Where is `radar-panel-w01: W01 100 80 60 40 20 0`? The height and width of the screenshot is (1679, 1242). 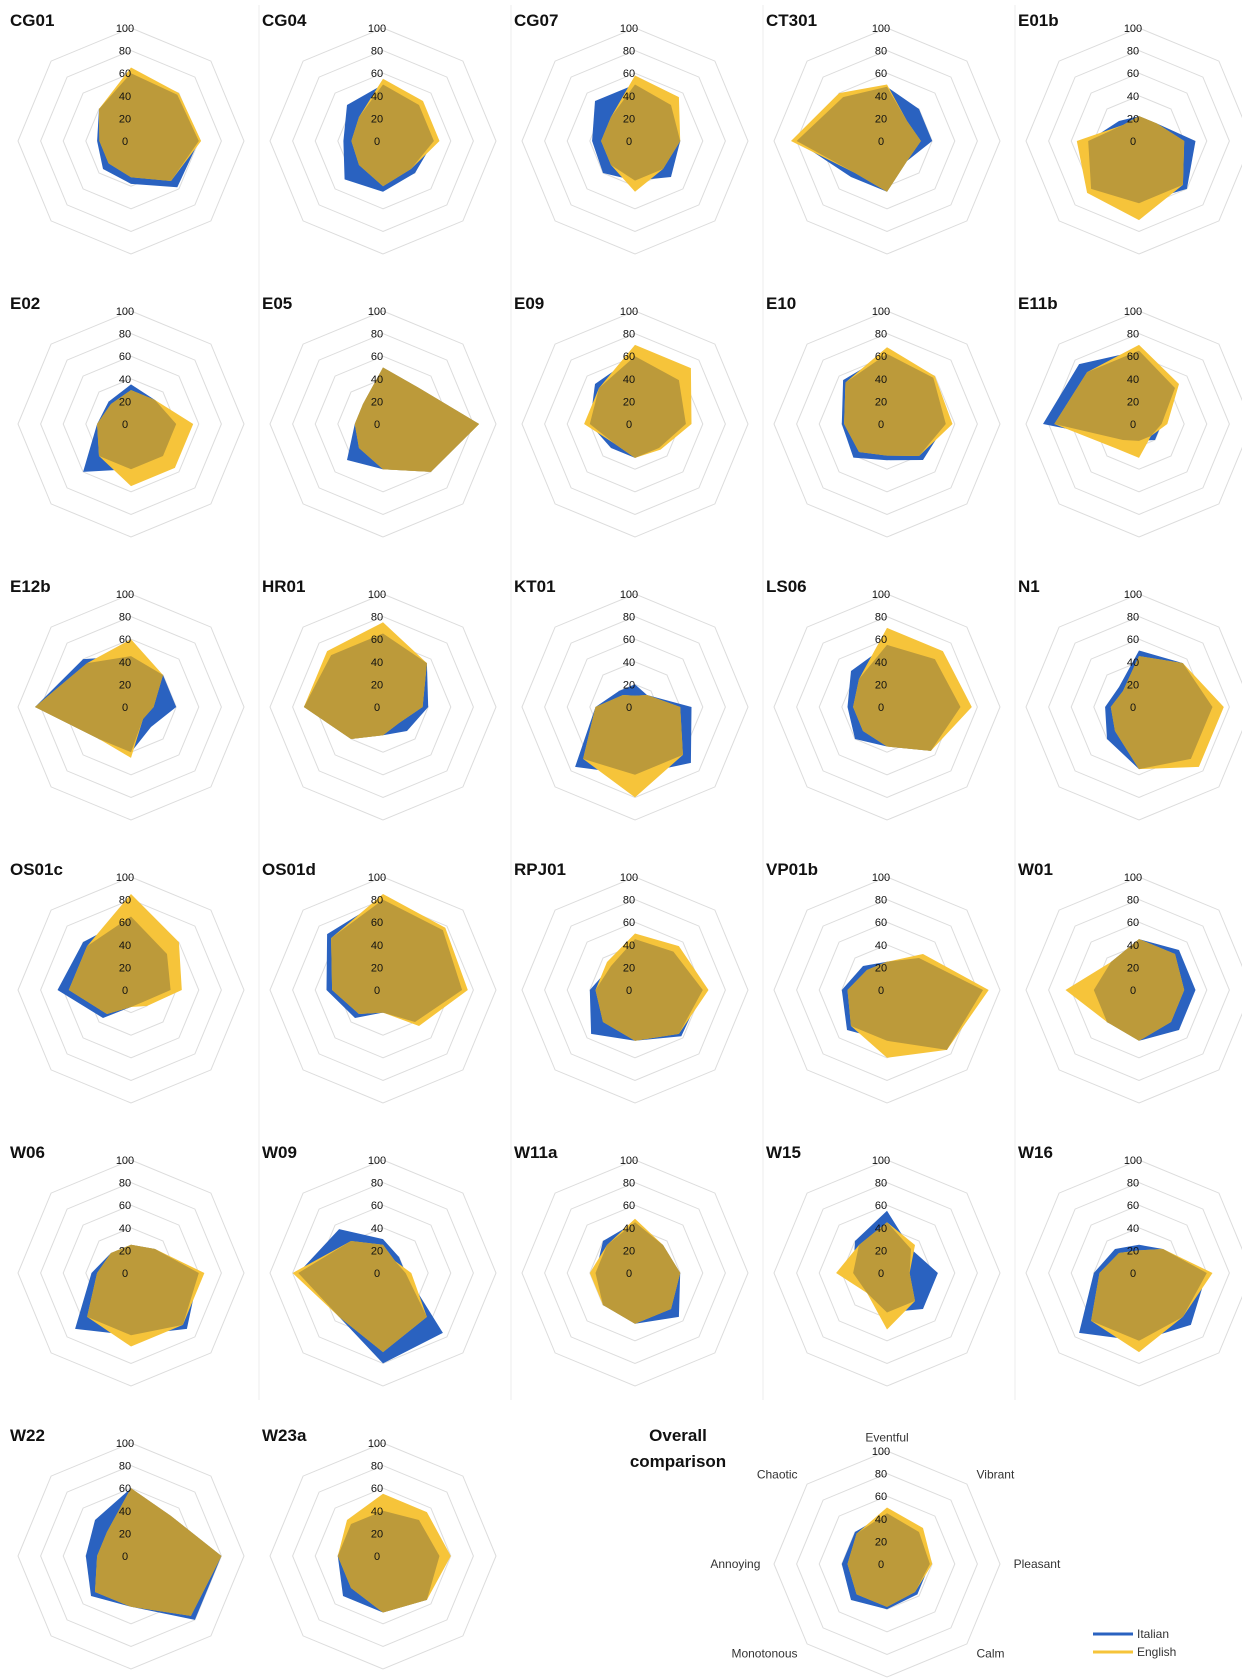 radar-panel-w01: W01 100 80 60 40 20 0 is located at coordinates (1130, 982).